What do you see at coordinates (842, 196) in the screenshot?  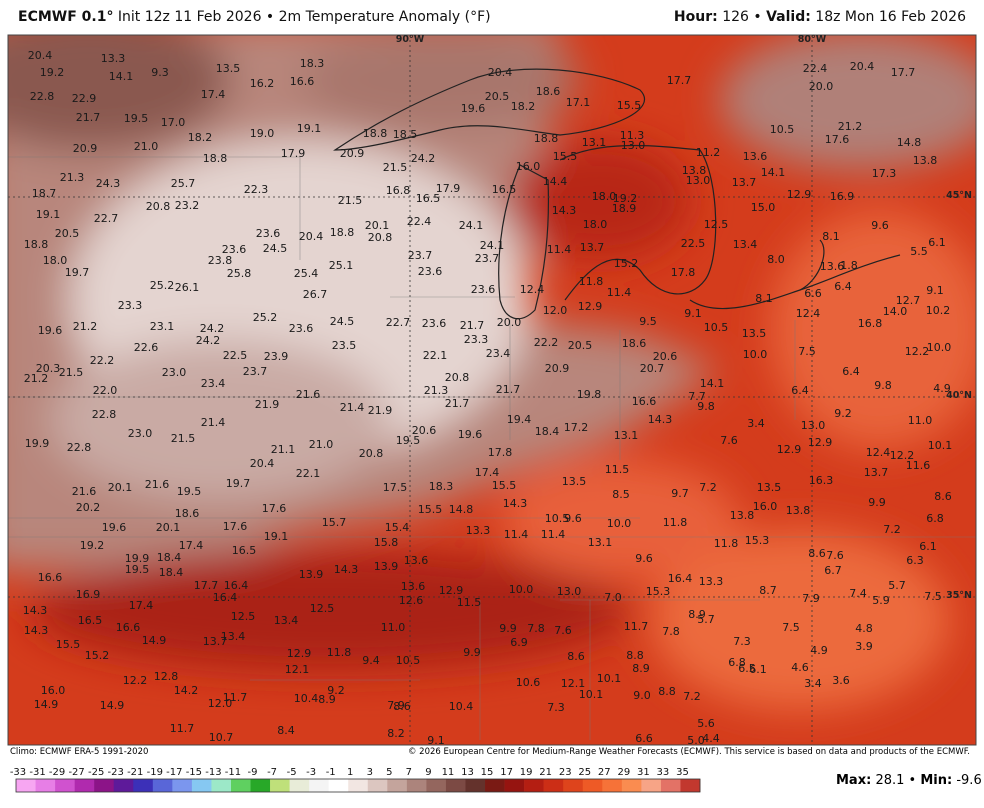 I see `station-value: 16.9` at bounding box center [842, 196].